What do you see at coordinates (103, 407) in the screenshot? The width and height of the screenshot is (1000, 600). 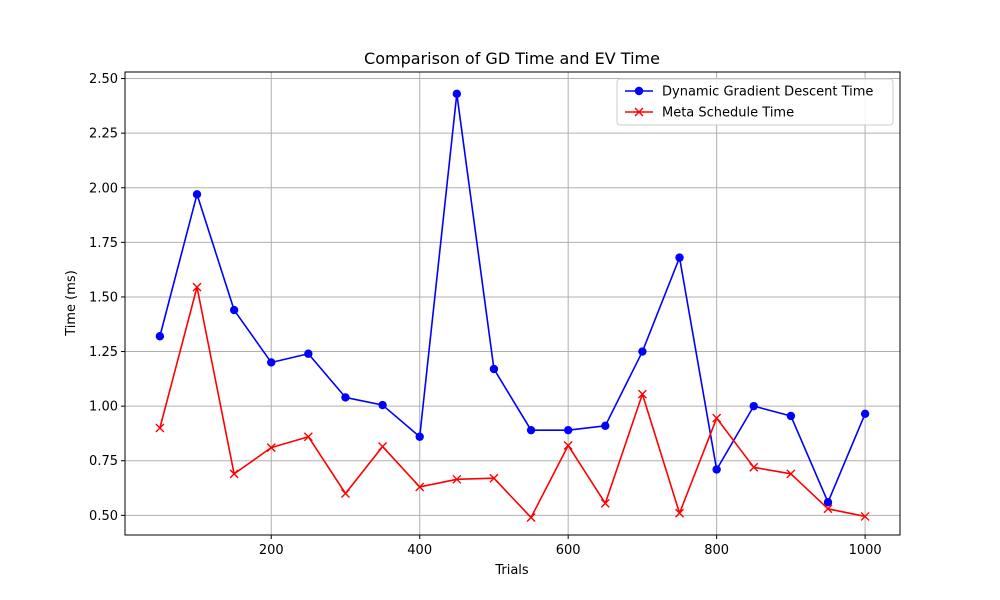 I see `y-tick-label: 1.00` at bounding box center [103, 407].